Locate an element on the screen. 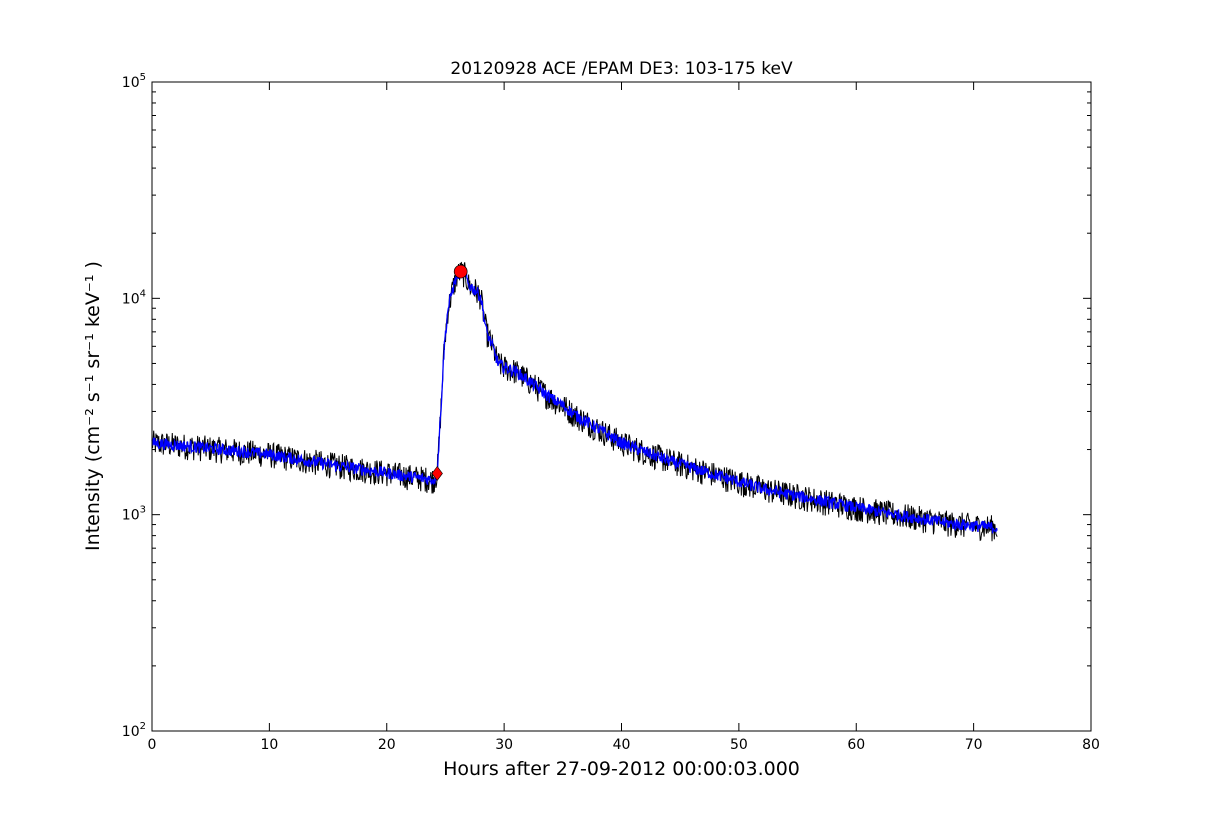 The height and width of the screenshot is (816, 1212). x-tick-label: 30 is located at coordinates (504, 745).